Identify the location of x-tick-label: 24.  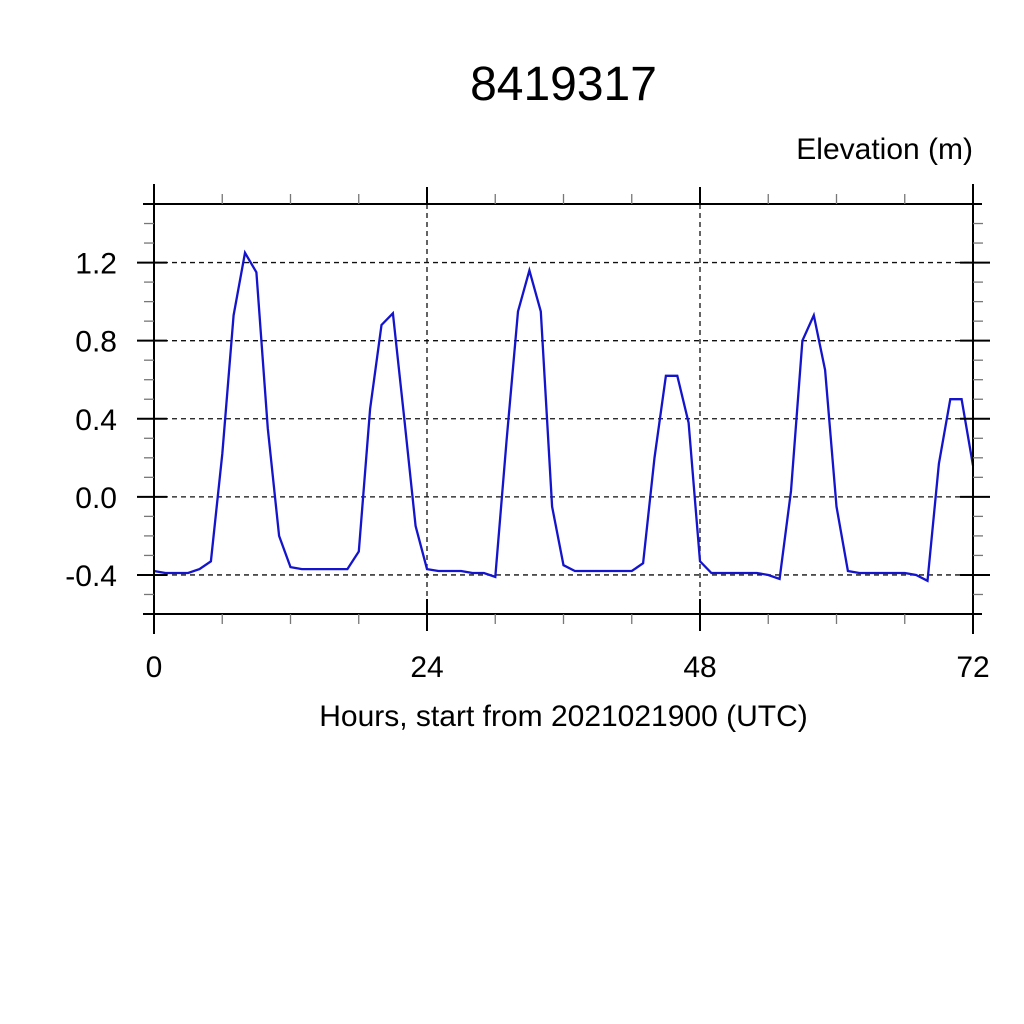
(426, 667).